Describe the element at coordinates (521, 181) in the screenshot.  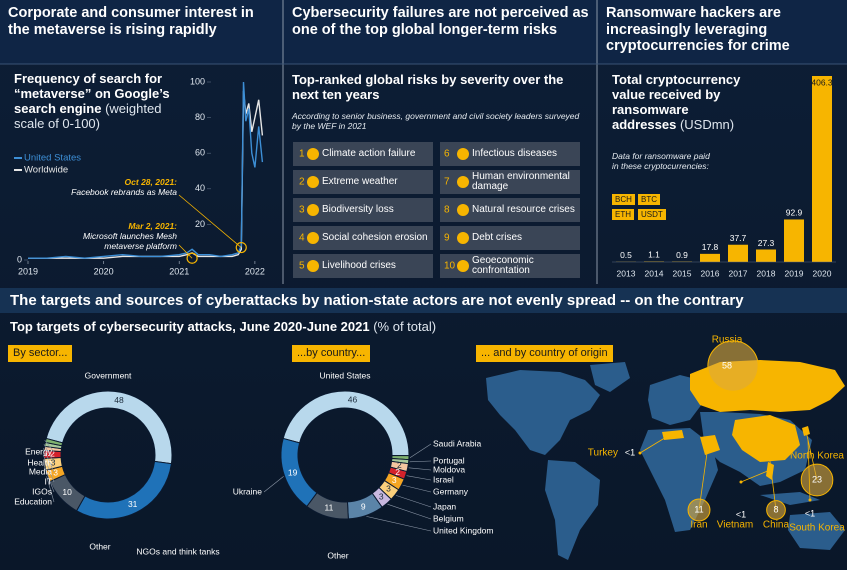
I see `risk-label: Human environmental damage` at that location.